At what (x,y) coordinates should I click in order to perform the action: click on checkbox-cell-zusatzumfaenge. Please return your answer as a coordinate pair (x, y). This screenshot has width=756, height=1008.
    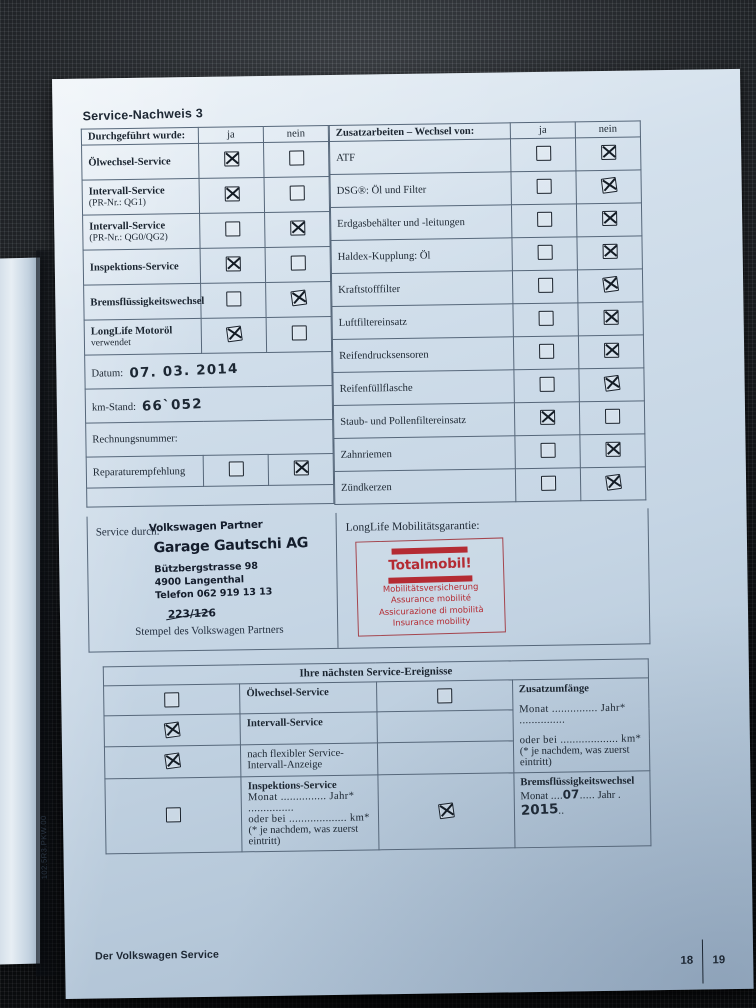
    Looking at the image, I should click on (444, 696).